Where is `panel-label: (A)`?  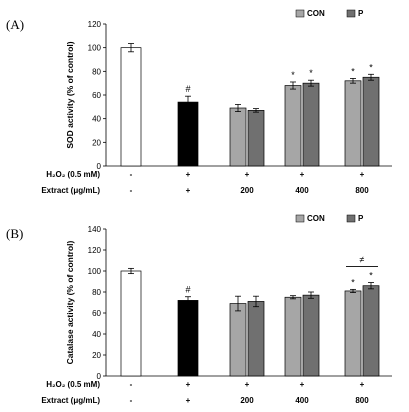
panel-label: (A) is located at coordinates (15, 24).